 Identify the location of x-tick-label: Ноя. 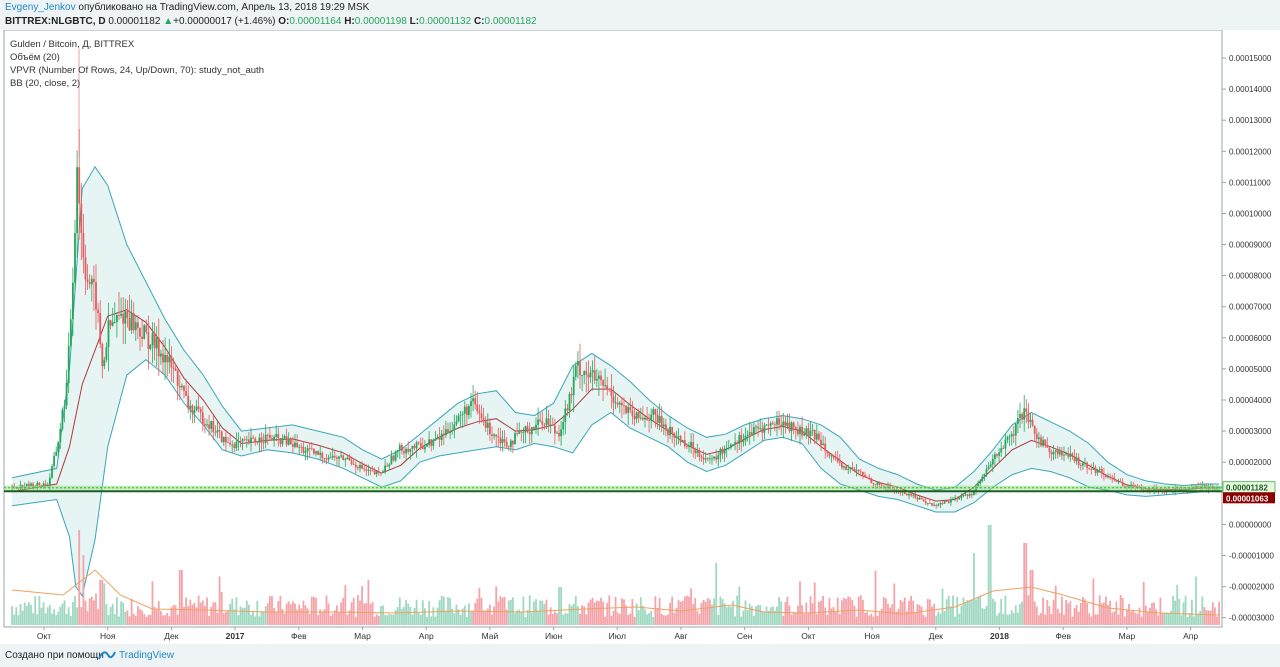
(872, 636).